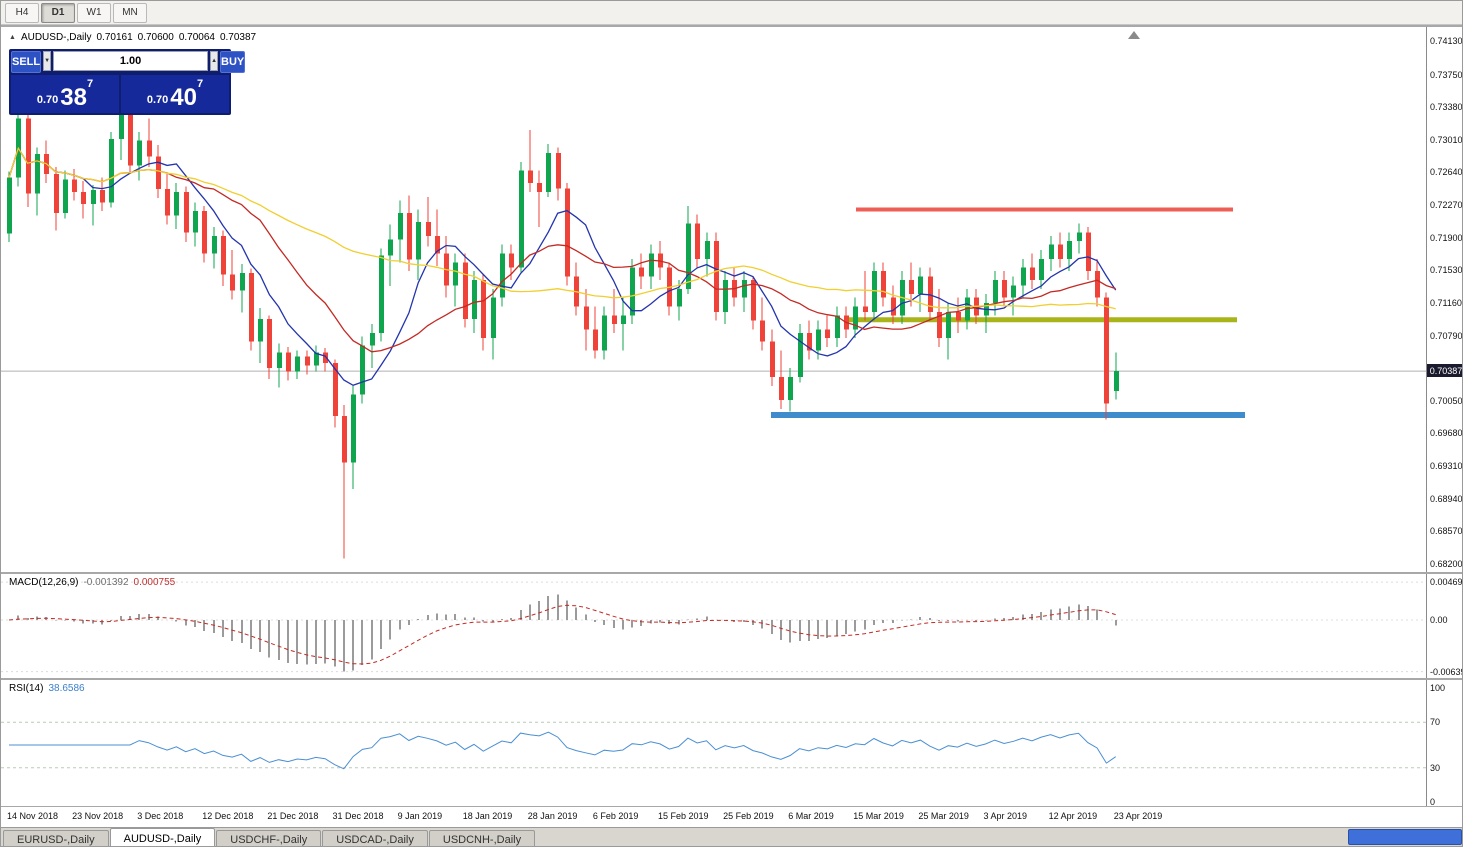  I want to click on sell-price-display: 0.70 38 7, so click(65, 94).